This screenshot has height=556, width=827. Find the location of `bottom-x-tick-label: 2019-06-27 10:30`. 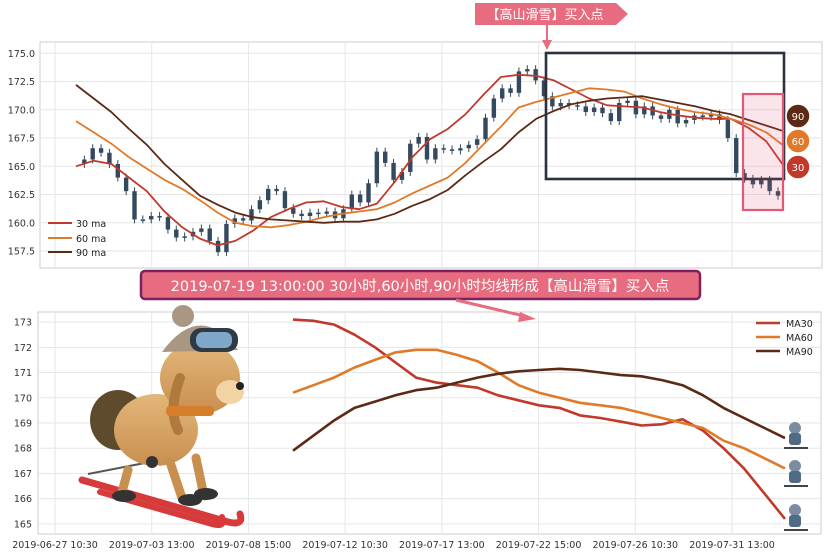

bottom-x-tick-label: 2019-06-27 10:30 is located at coordinates (55, 545).